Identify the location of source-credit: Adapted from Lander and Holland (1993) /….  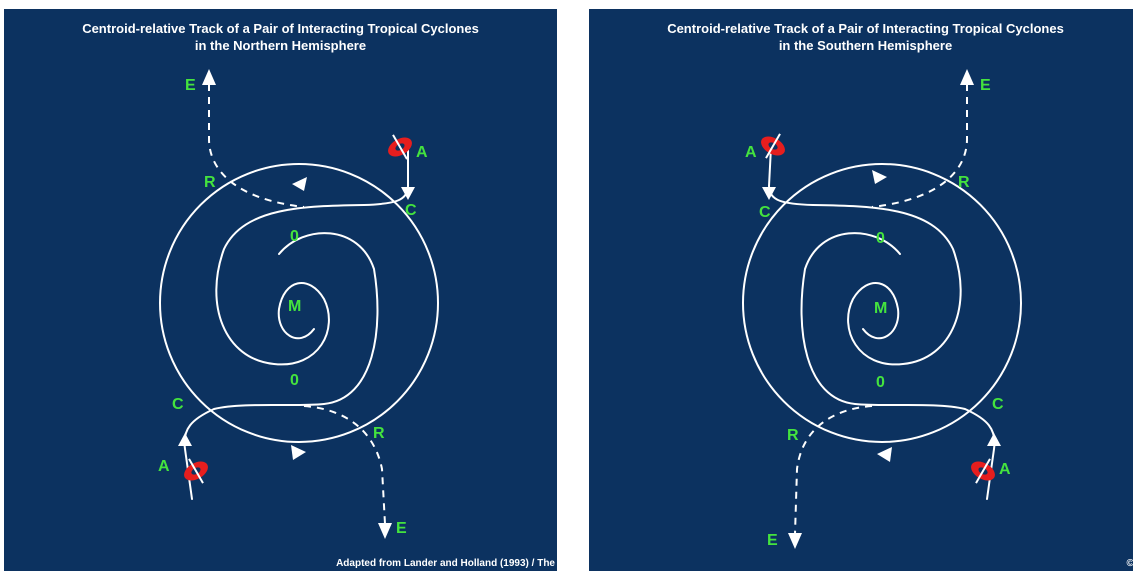
(445, 563).